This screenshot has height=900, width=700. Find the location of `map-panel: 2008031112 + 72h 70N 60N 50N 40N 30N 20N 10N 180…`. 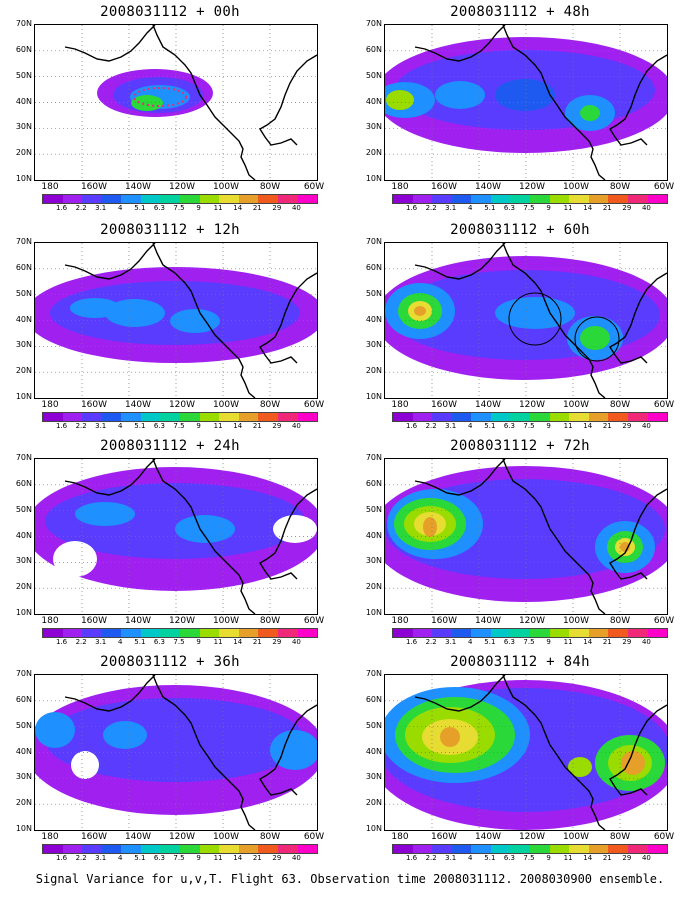

map-panel: 2008031112 + 72h 70N 60N 50N 40N 30N 20N 10N 180… is located at coordinates (520, 546).